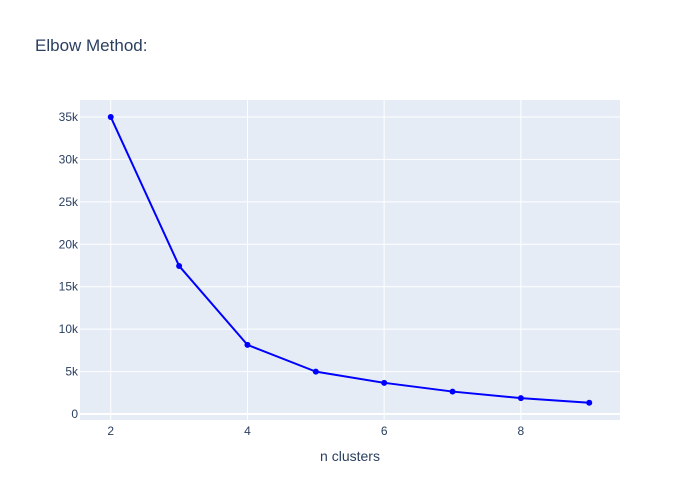 The width and height of the screenshot is (700, 500). I want to click on y-tick-label: 15k, so click(69, 287).